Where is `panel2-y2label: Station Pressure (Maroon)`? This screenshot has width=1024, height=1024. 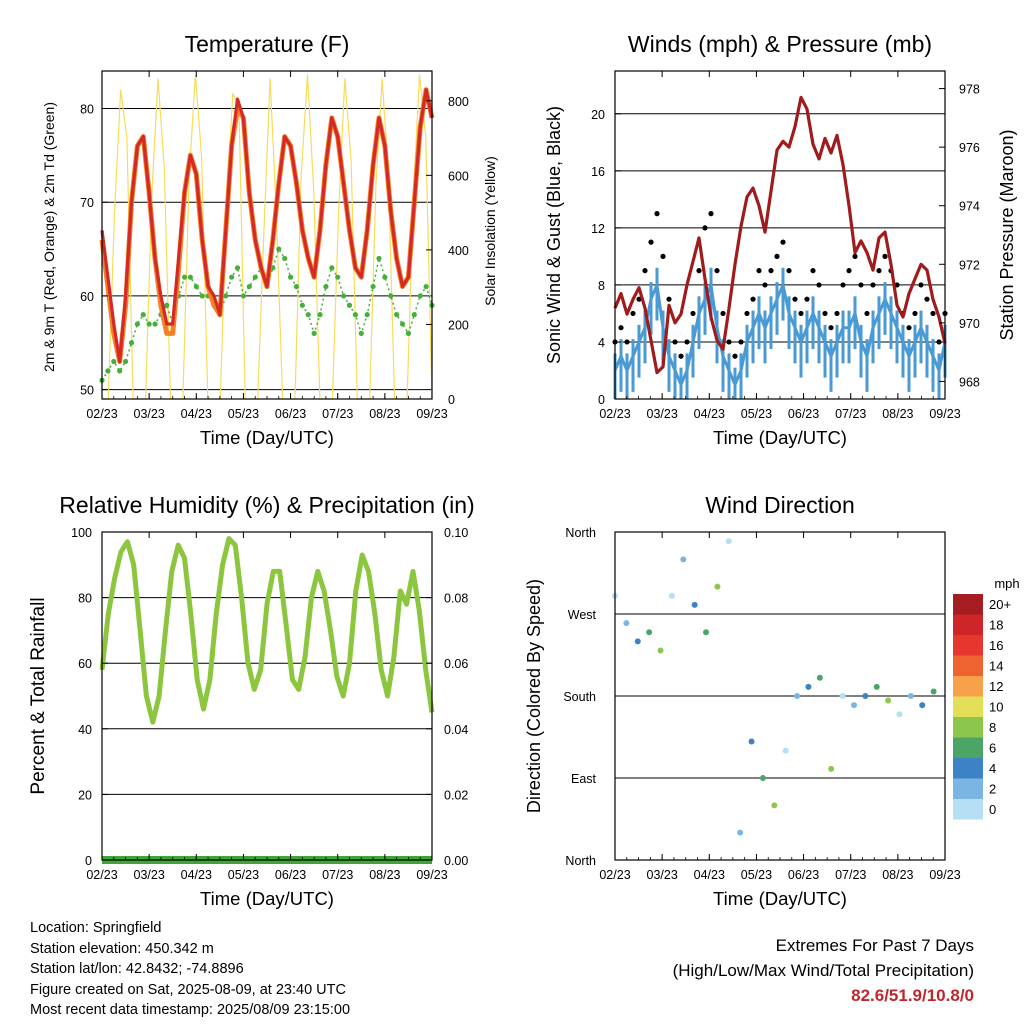
panel2-y2label: Station Pressure (Maroon) is located at coordinates (1007, 234).